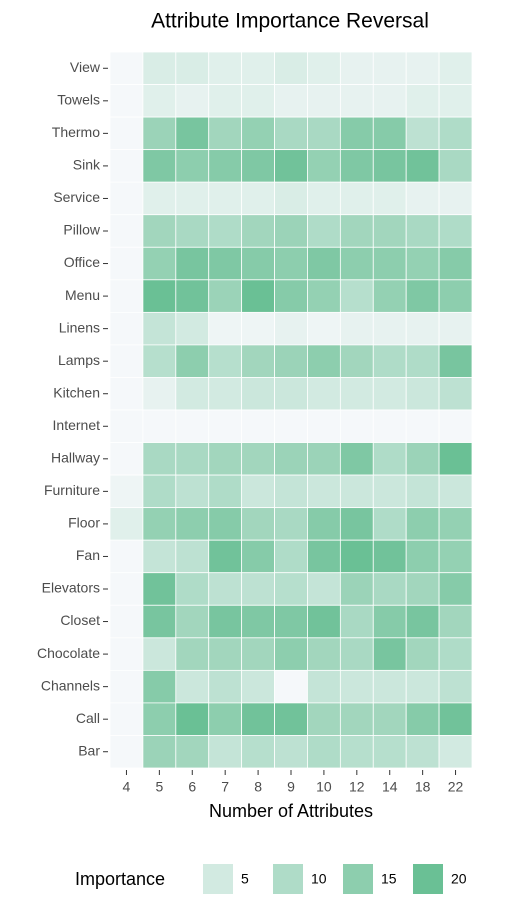  I want to click on y-tick-label: View, so click(85, 67).